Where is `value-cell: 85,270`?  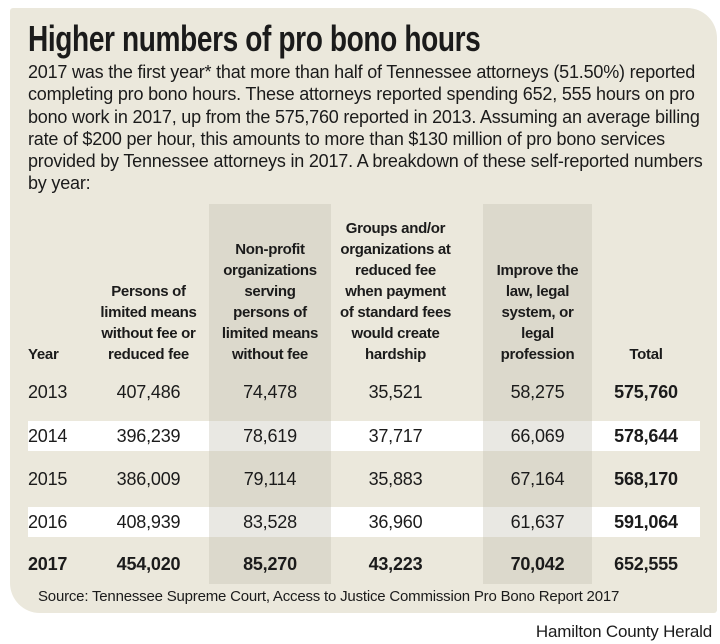
value-cell: 85,270 is located at coordinates (270, 564).